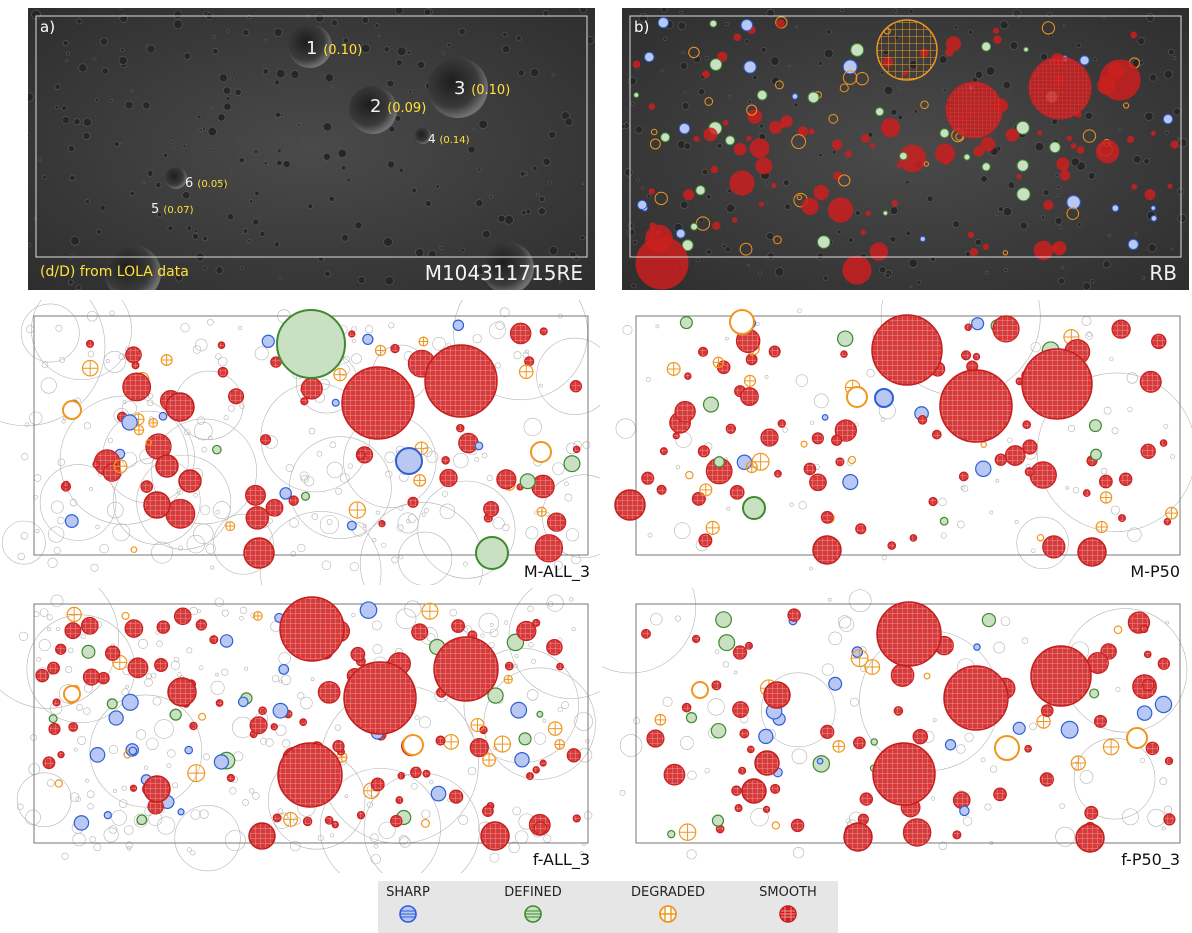 The width and height of the screenshot is (1192, 933). Describe the element at coordinates (555, 728) in the screenshot. I see `crater-degraded-hatch` at that location.